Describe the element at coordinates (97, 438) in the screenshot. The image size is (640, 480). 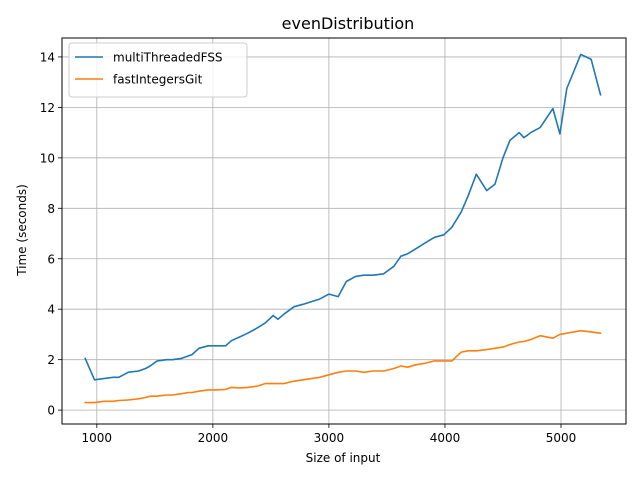
I see `x-tick-label: 1000` at that location.